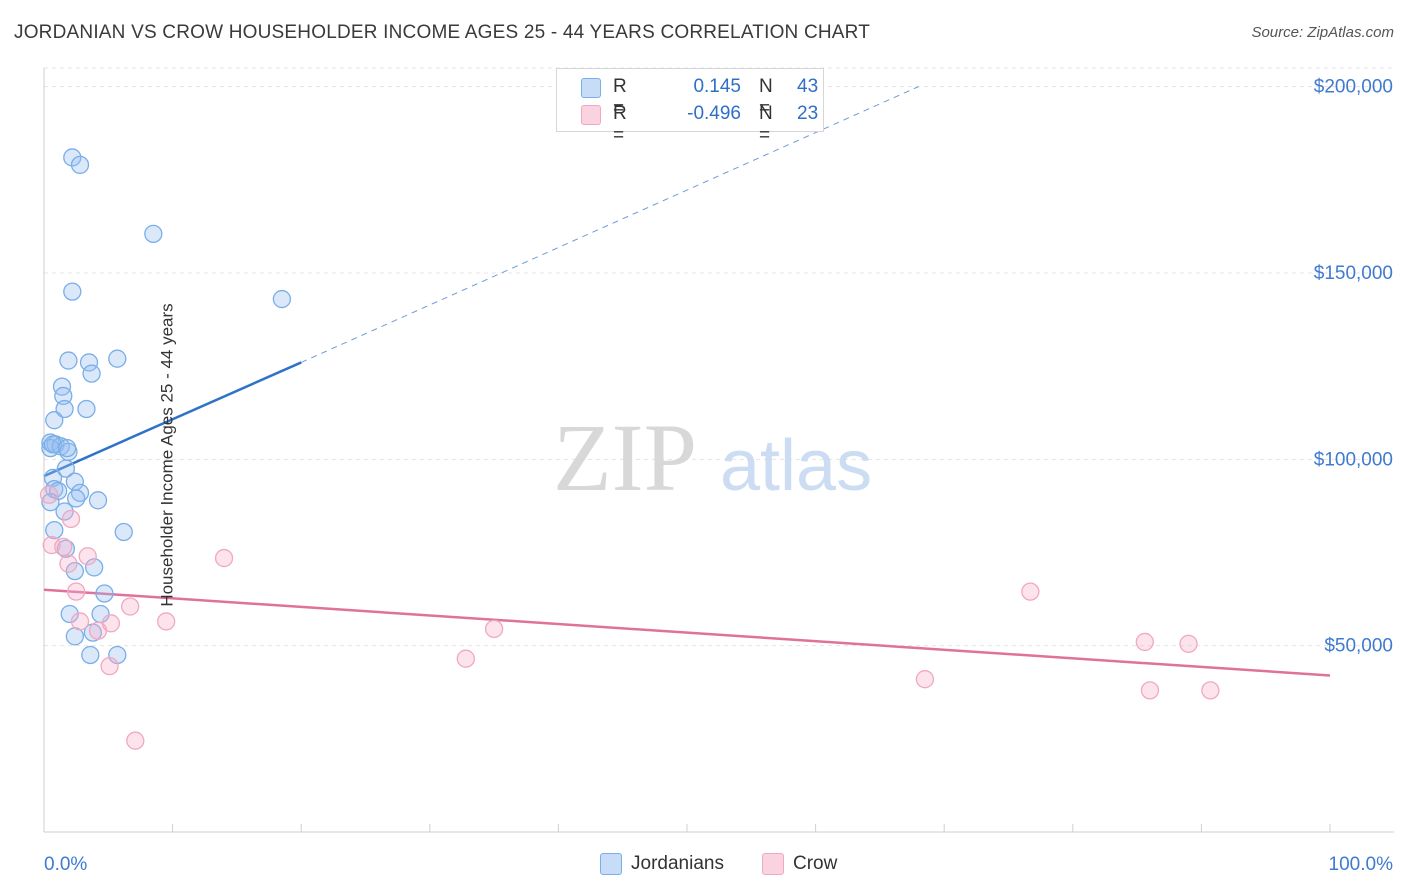 The height and width of the screenshot is (892, 1406). What do you see at coordinates (808, 86) in the screenshot?
I see `n-value: 43` at bounding box center [808, 86].